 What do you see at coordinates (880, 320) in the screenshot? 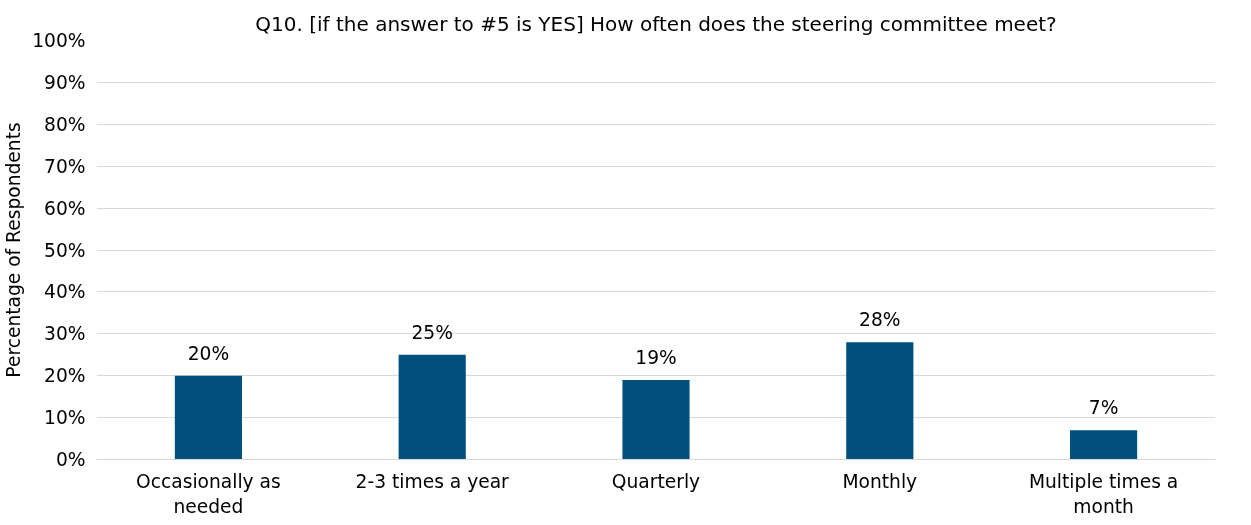
I see `data-label: 28%` at bounding box center [880, 320].